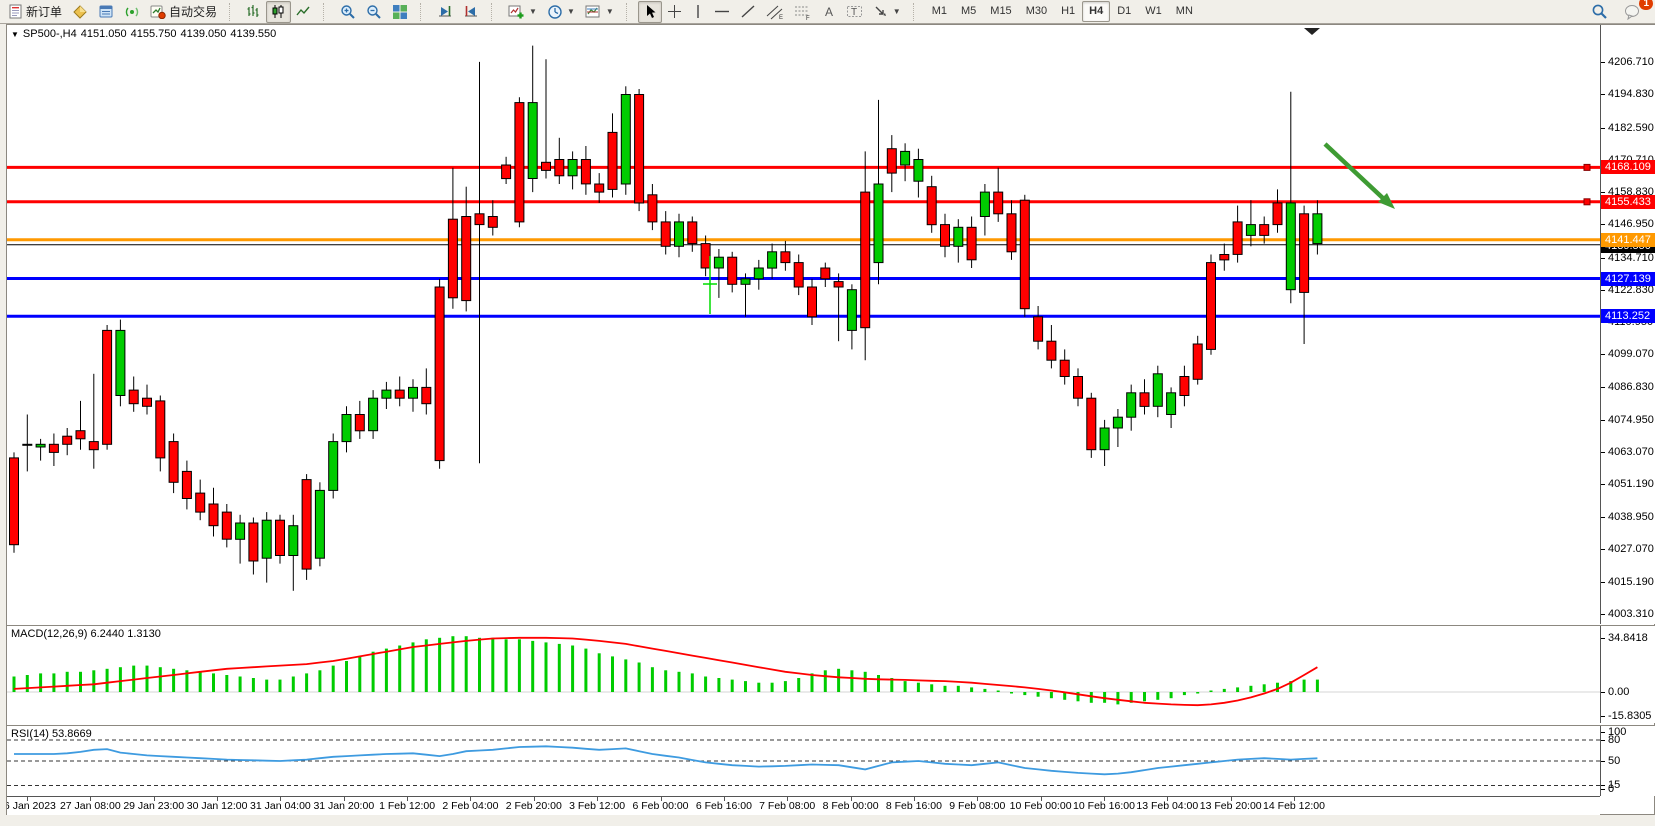 Image resolution: width=1655 pixels, height=826 pixels. I want to click on chart-shift-button, so click(471, 12).